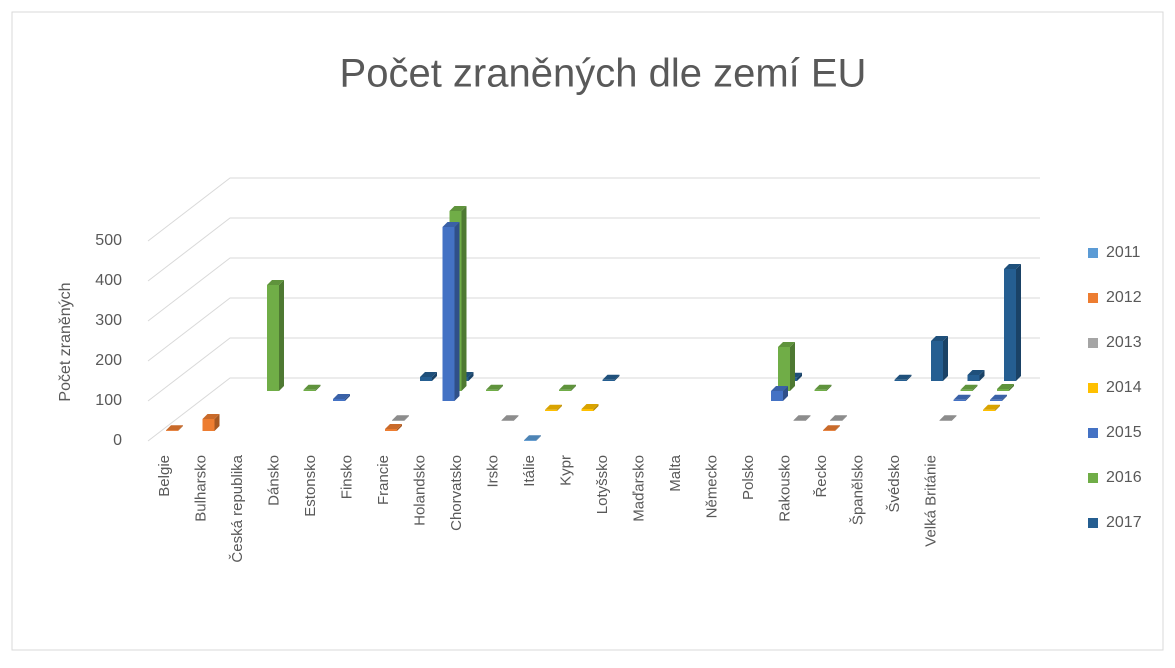 The image size is (1175, 668). What do you see at coordinates (108, 280) in the screenshot?
I see `y-tick-label: 400` at bounding box center [108, 280].